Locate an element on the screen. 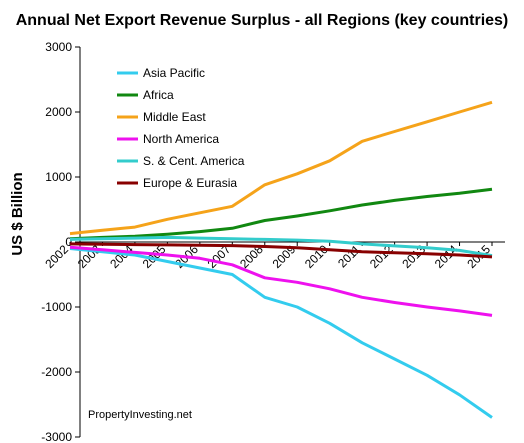 This screenshot has height=443, width=524. x-tick-label: 2014 is located at coordinates (446, 256).